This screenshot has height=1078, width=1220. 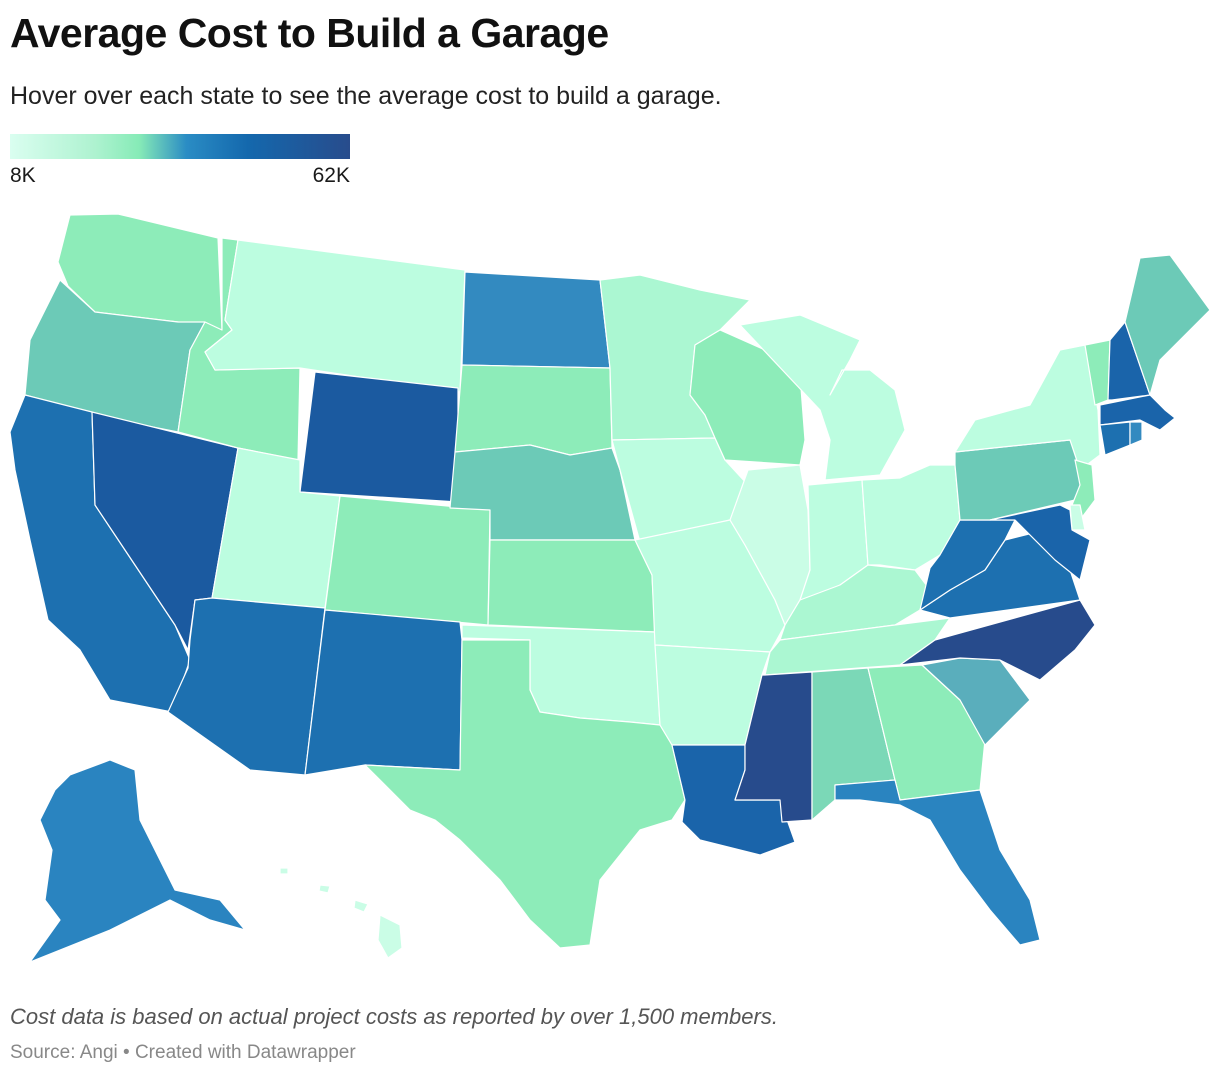 I want to click on legend-min-label: 8K, so click(x=23, y=175).